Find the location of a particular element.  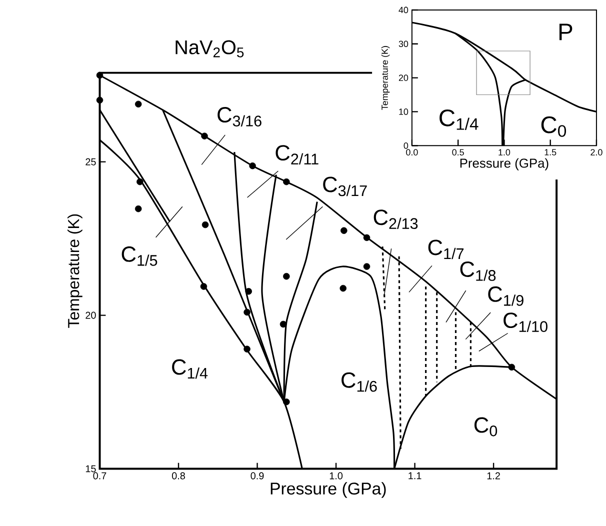

x-tick-label: 0.9 is located at coordinates (257, 476).